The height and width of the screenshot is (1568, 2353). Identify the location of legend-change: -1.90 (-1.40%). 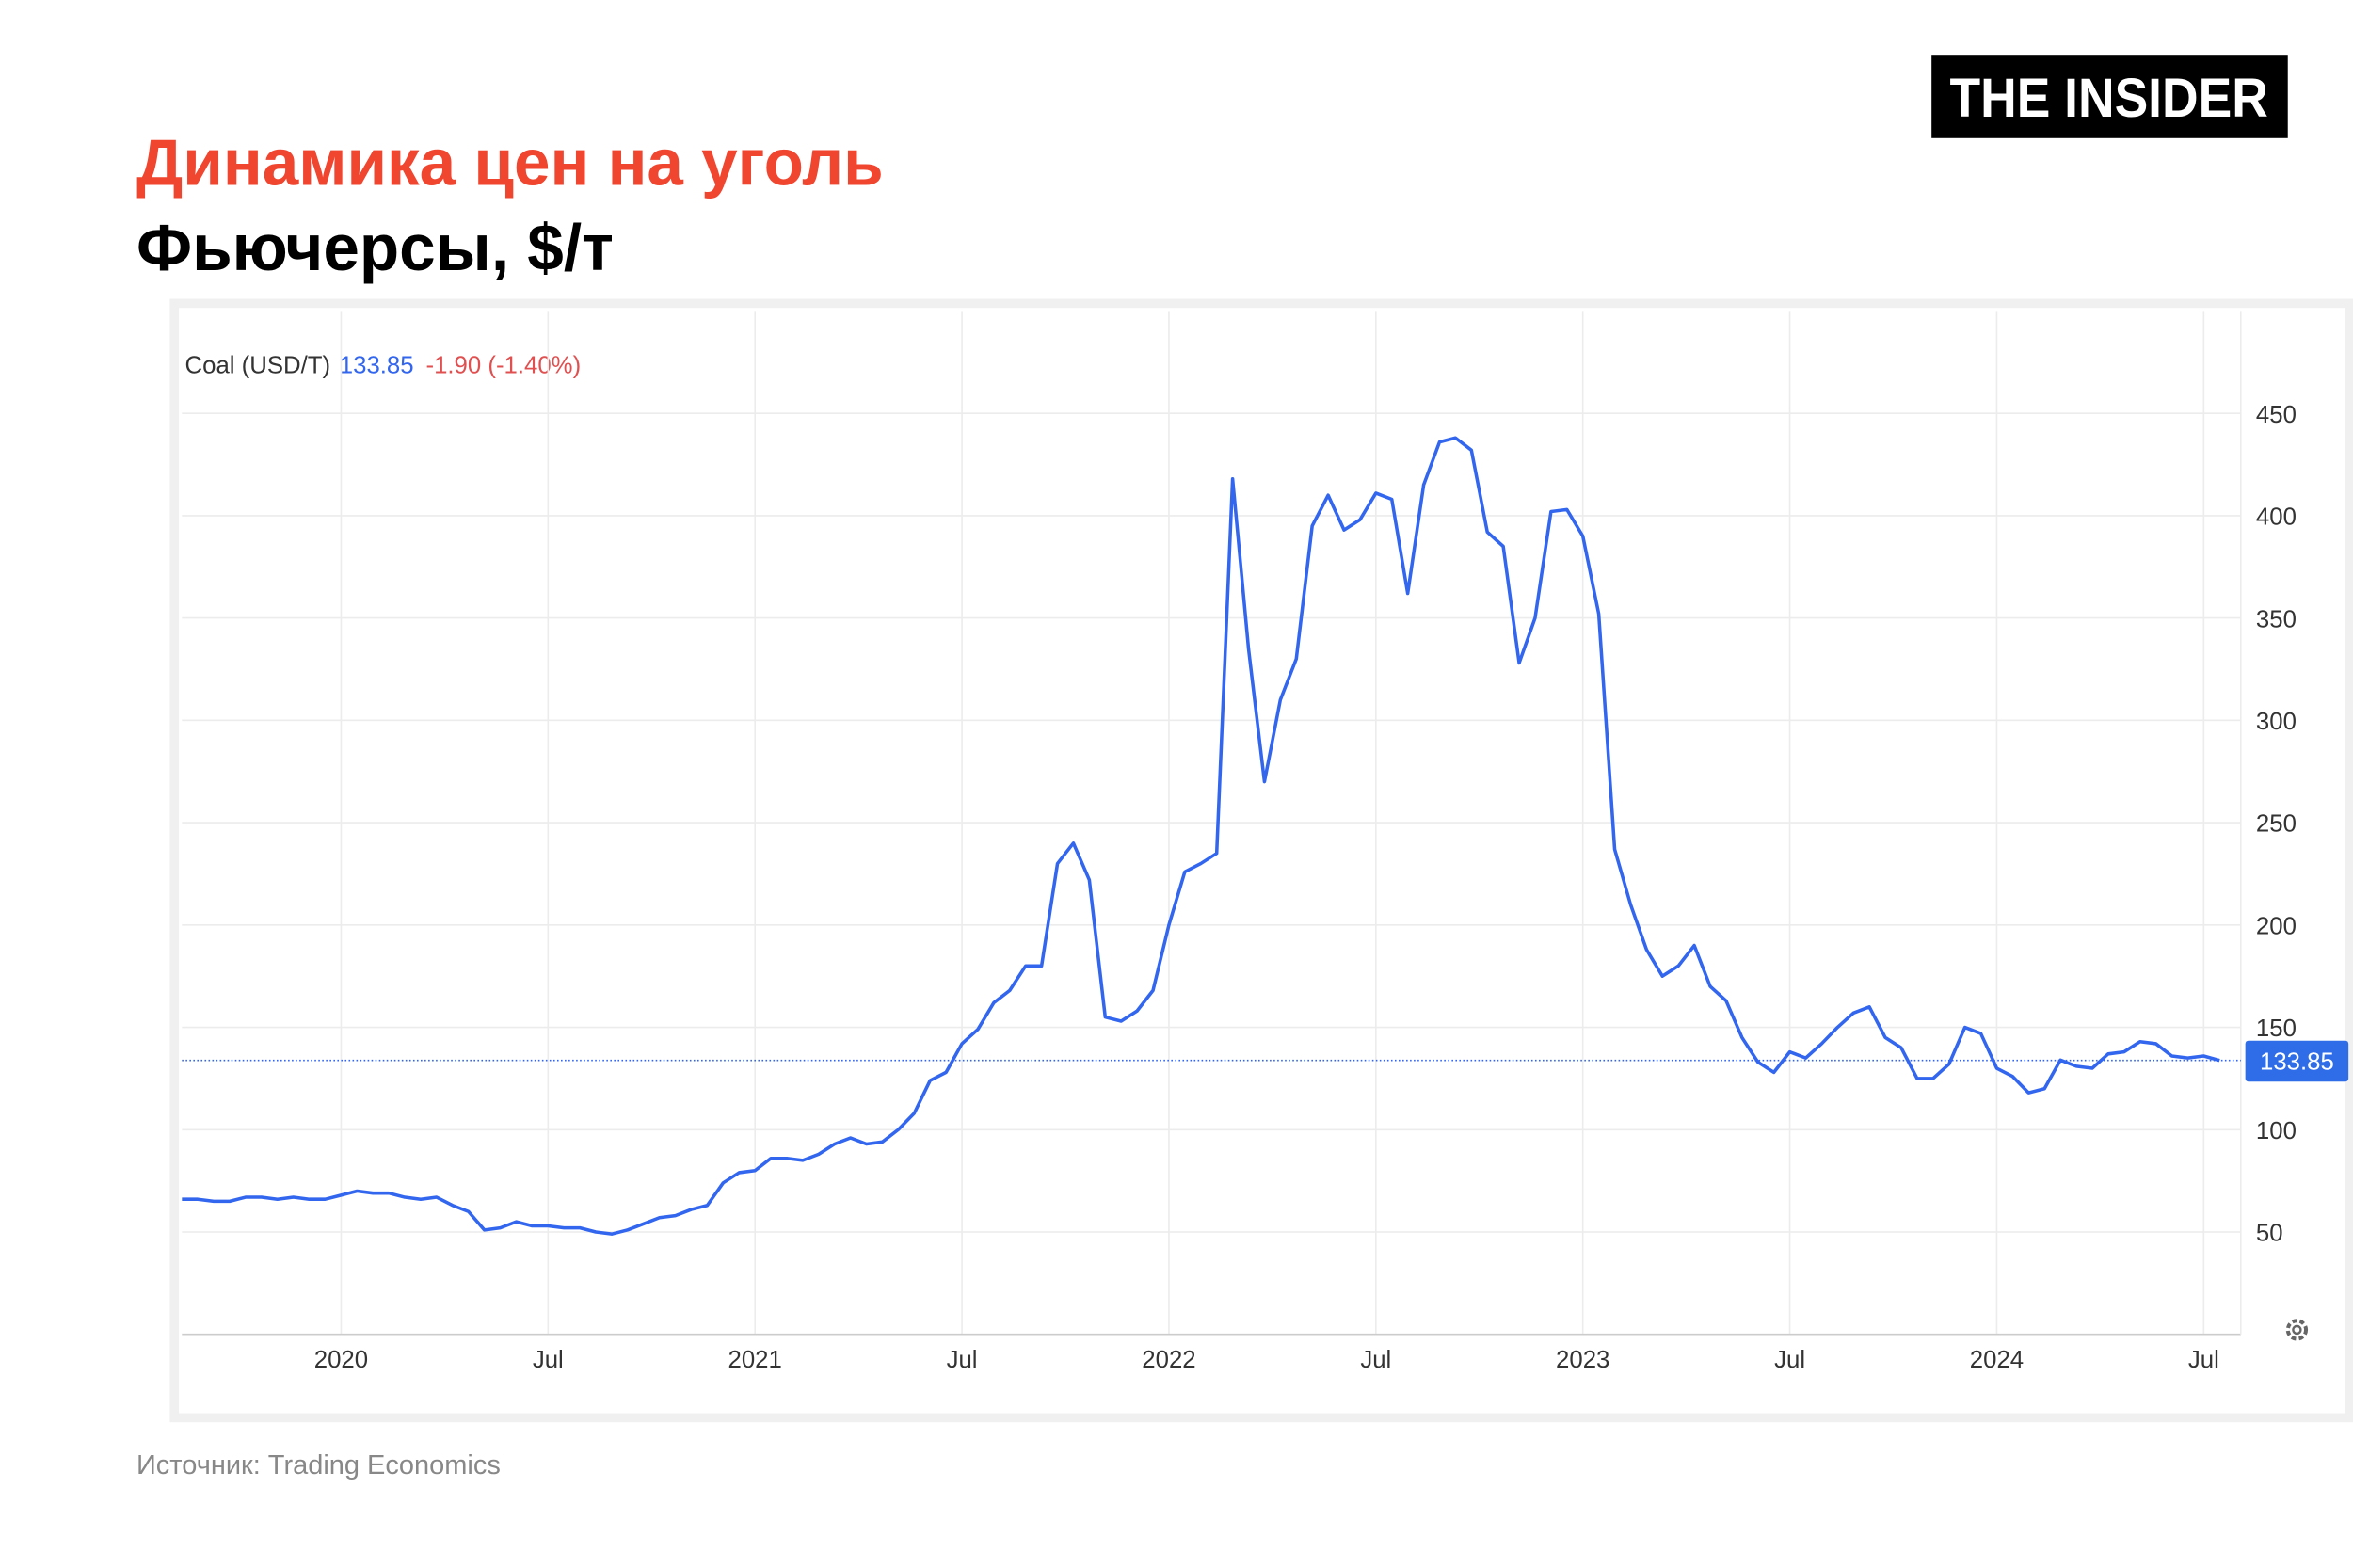
(503, 365).